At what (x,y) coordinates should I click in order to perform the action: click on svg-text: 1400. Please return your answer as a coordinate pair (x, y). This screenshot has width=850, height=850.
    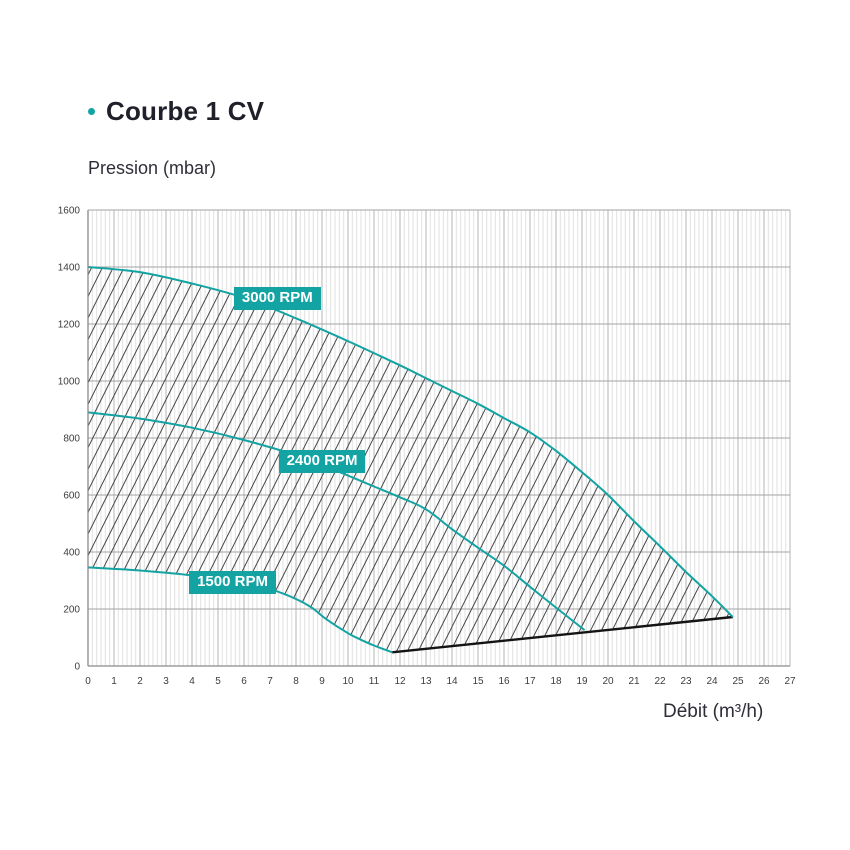
    Looking at the image, I should click on (69, 268).